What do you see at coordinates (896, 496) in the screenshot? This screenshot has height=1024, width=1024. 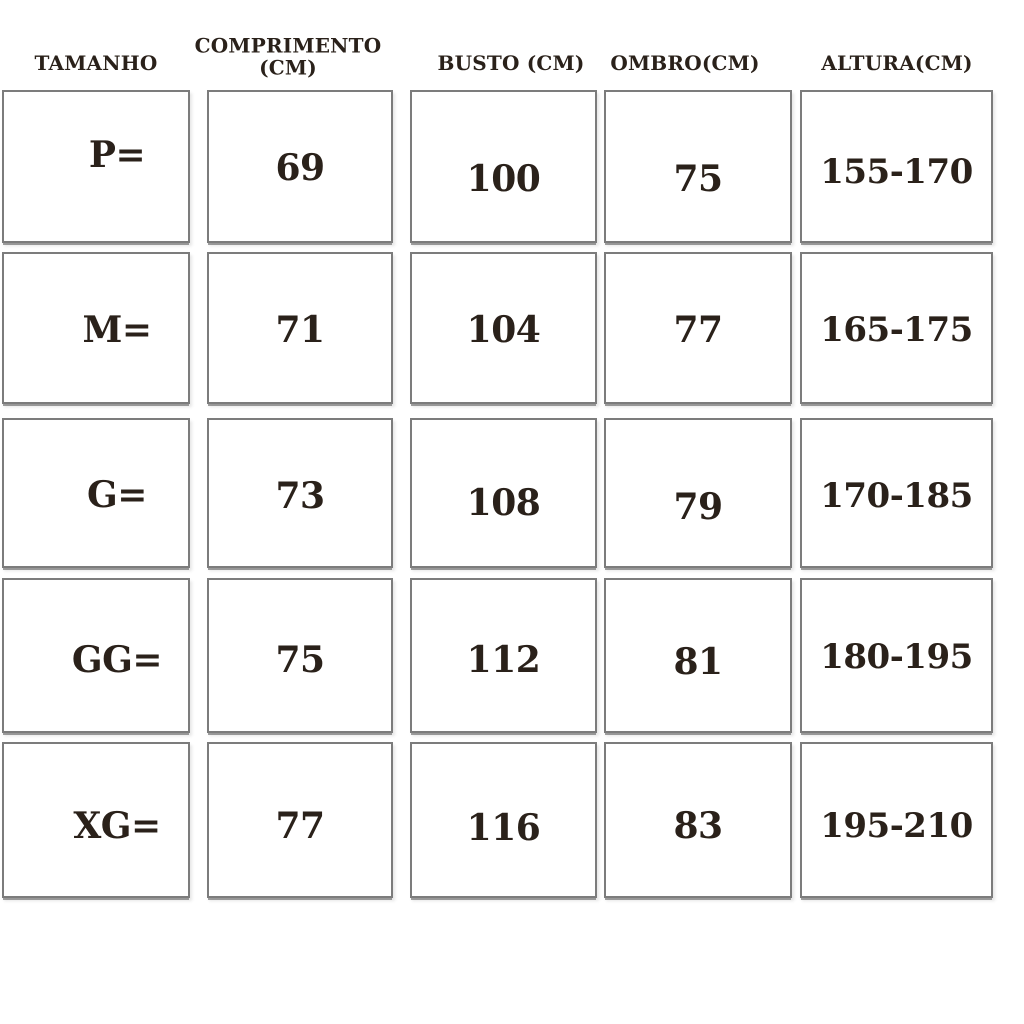 I see `cell-value: 170-185` at bounding box center [896, 496].